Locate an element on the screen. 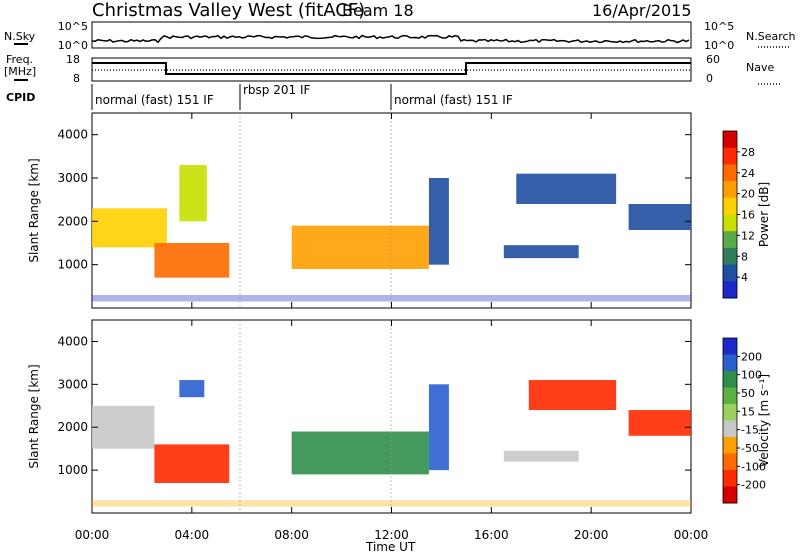  freq-trace is located at coordinates (391, 68).